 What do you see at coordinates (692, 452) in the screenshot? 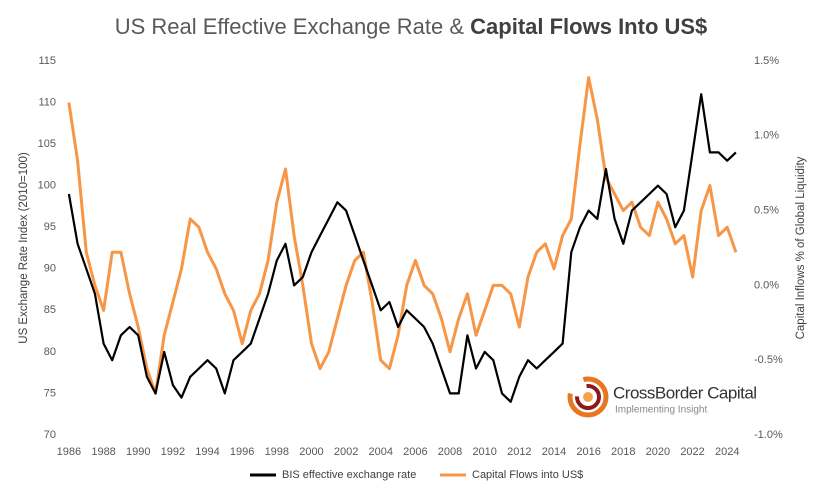
I see `x-tick-label: 2022` at bounding box center [692, 452].